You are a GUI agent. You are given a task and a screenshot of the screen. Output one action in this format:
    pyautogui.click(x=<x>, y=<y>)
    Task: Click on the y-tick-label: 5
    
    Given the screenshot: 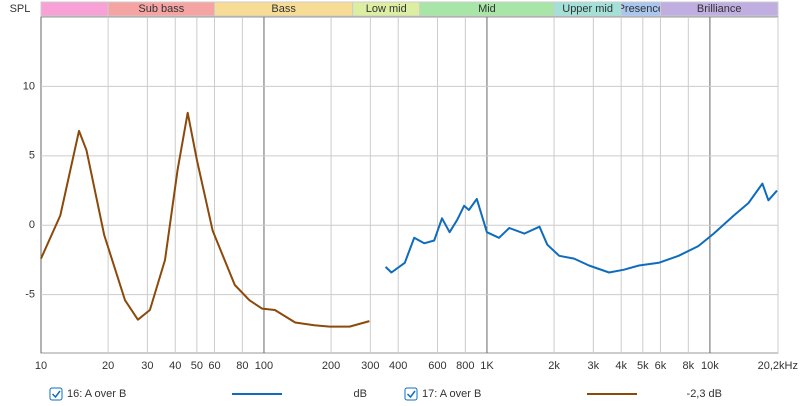 What is the action you would take?
    pyautogui.click(x=32, y=156)
    